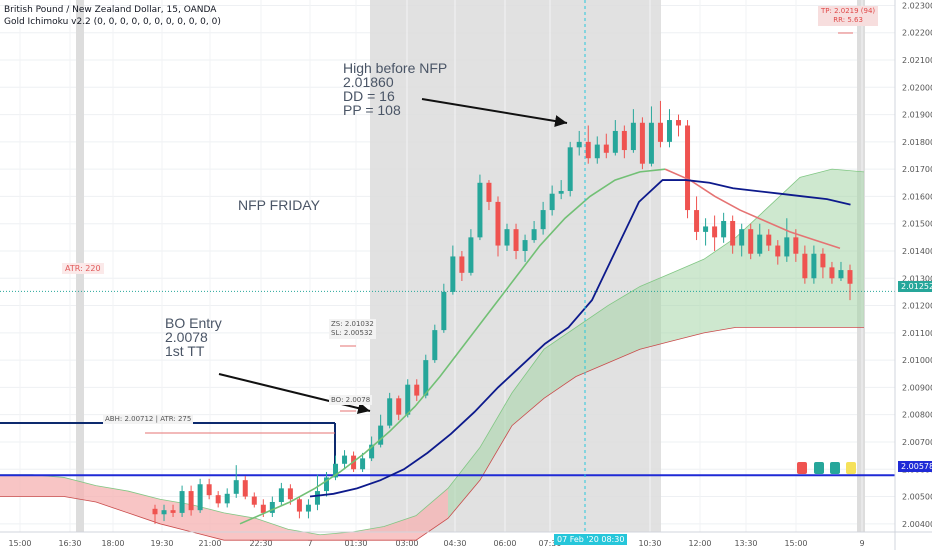 Image resolution: width=932 pixels, height=550 pixels. I want to click on y-tick-label: 2.01500, so click(917, 224).